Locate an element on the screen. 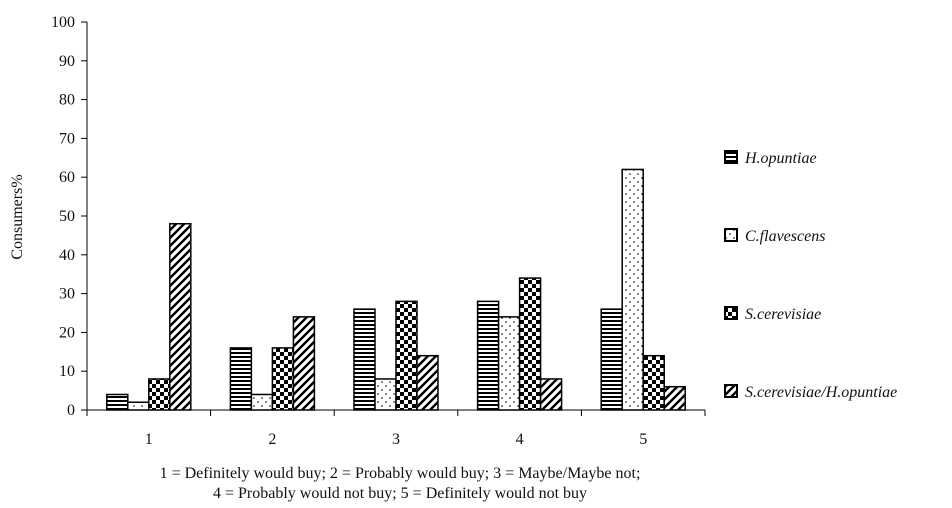 The image size is (952, 508). y-tick-label: 70 is located at coordinates (67, 138).